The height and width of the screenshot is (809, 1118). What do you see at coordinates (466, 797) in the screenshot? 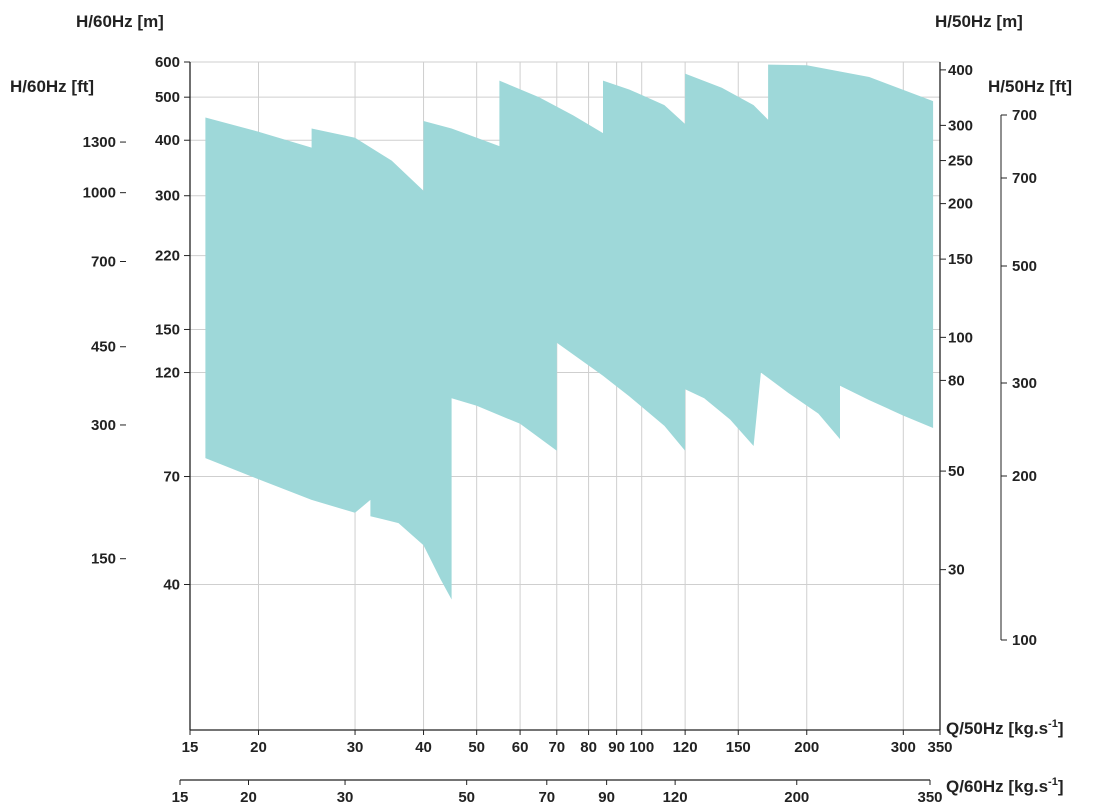
I see `x-60hz-tick-label: 50` at bounding box center [466, 797].